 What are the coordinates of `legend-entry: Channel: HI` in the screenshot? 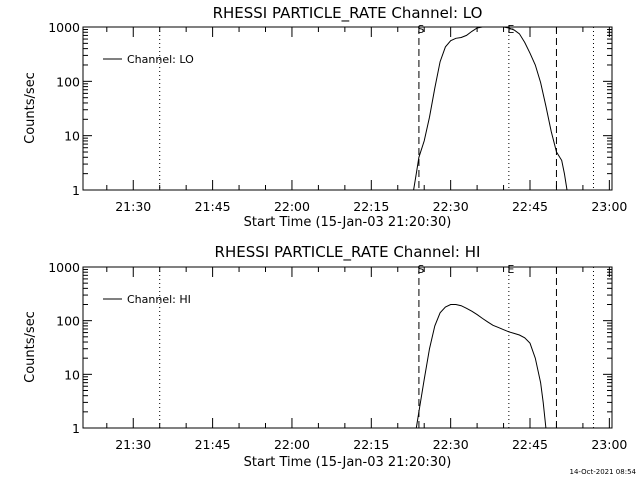 It's located at (159, 299).